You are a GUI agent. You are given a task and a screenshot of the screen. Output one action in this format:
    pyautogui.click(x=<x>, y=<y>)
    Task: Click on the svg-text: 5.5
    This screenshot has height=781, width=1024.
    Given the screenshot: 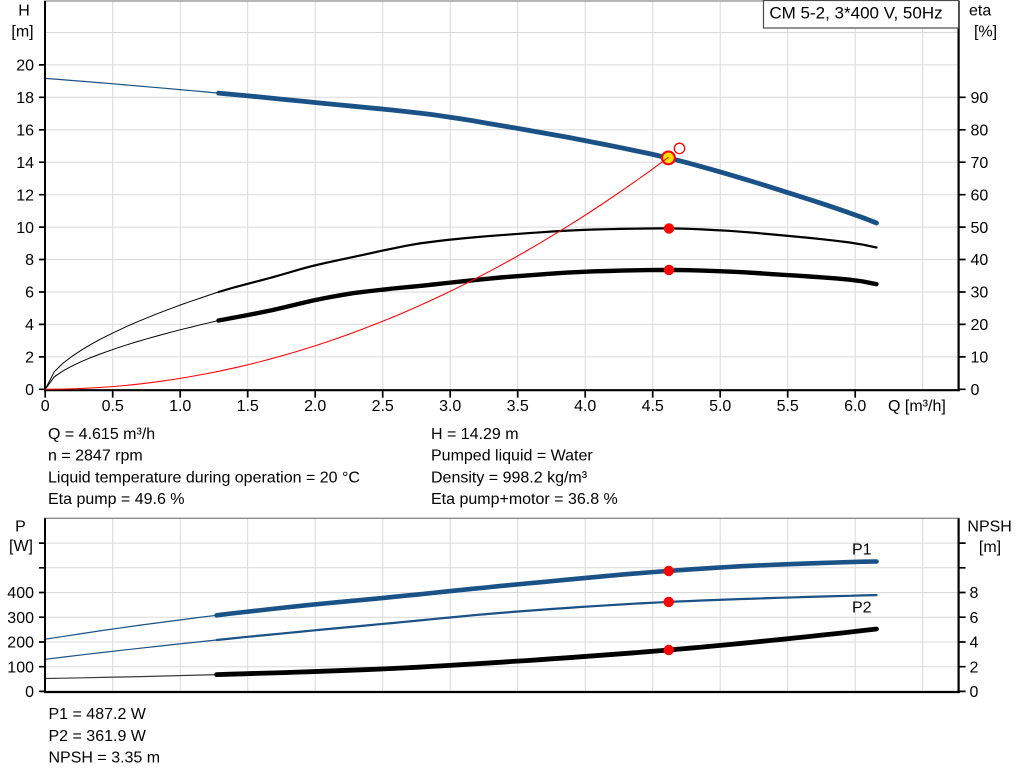 What is the action you would take?
    pyautogui.click(x=788, y=406)
    